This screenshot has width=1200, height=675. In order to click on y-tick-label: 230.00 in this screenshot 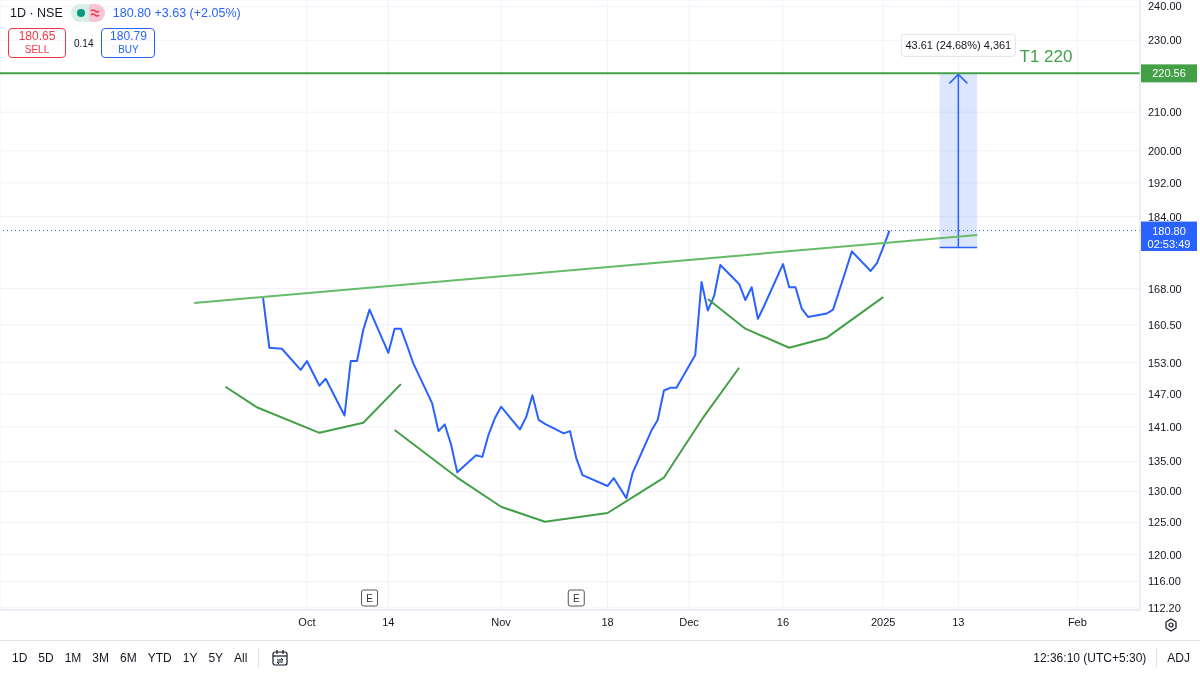, I will do `click(1165, 40)`.